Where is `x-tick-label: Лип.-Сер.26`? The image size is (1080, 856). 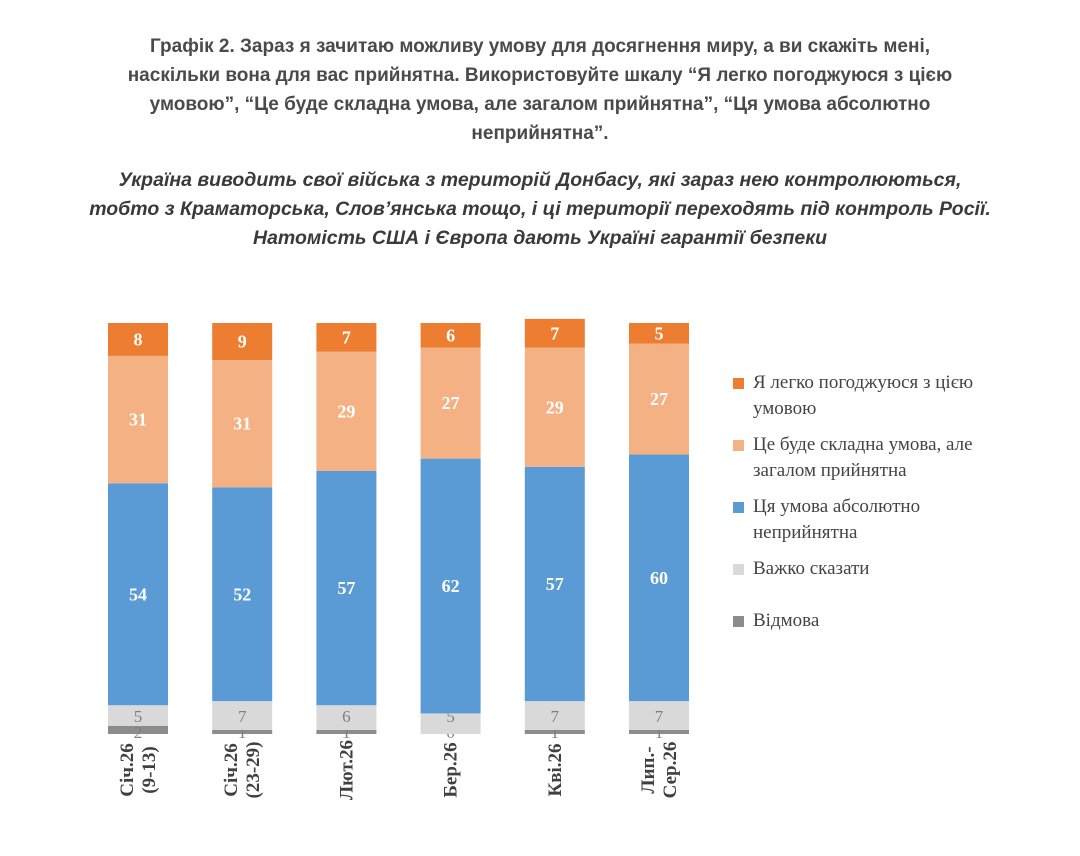 x-tick-label: Лип.-Сер.26 is located at coordinates (659, 770).